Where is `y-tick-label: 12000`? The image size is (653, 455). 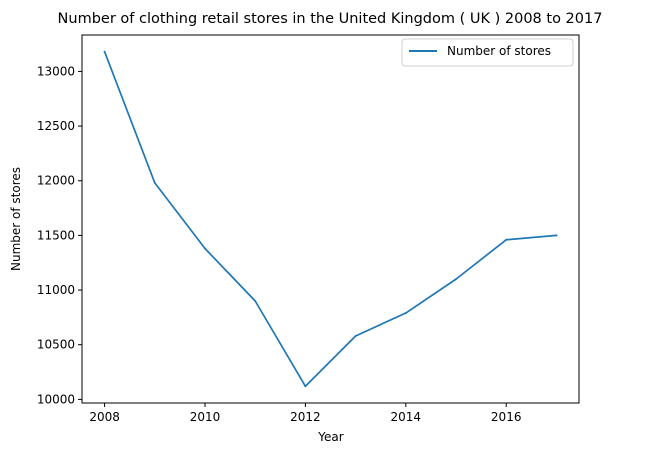 y-tick-label: 12000 is located at coordinates (56, 181).